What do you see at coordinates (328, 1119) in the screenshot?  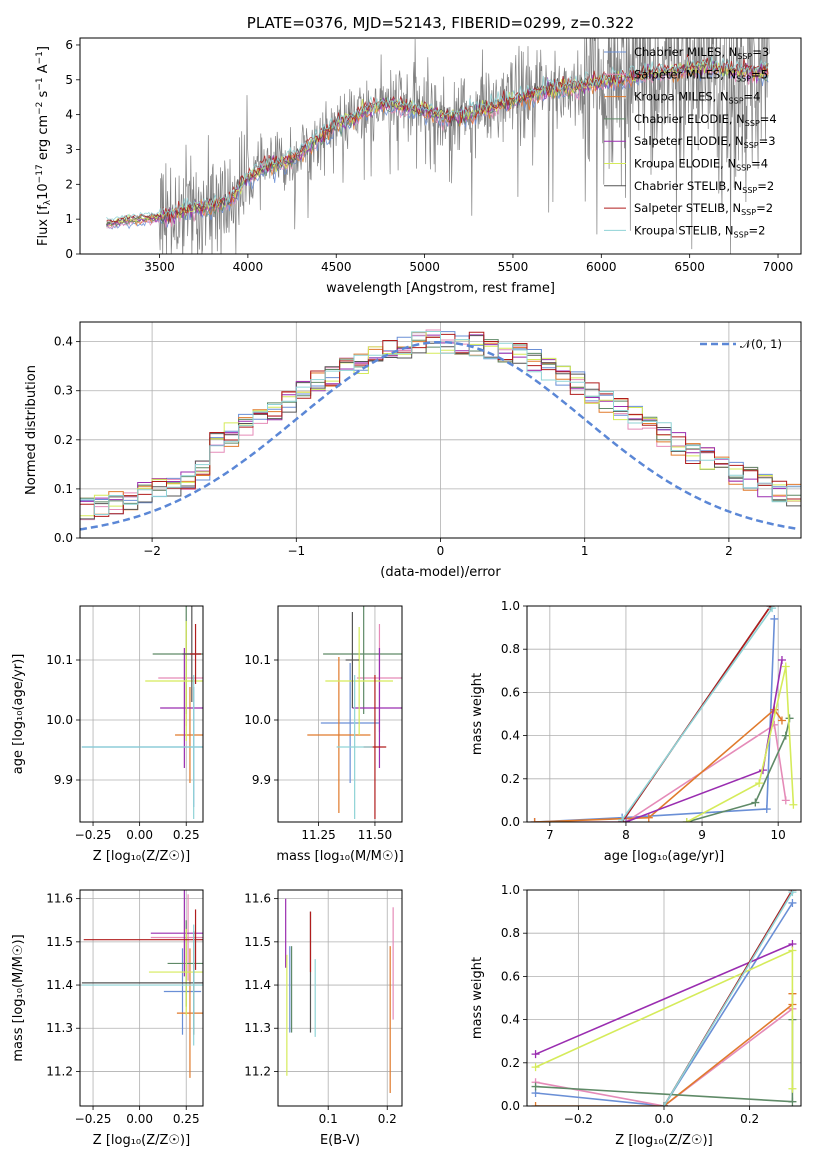 I see `x-tick-label: 0.1` at bounding box center [328, 1119].